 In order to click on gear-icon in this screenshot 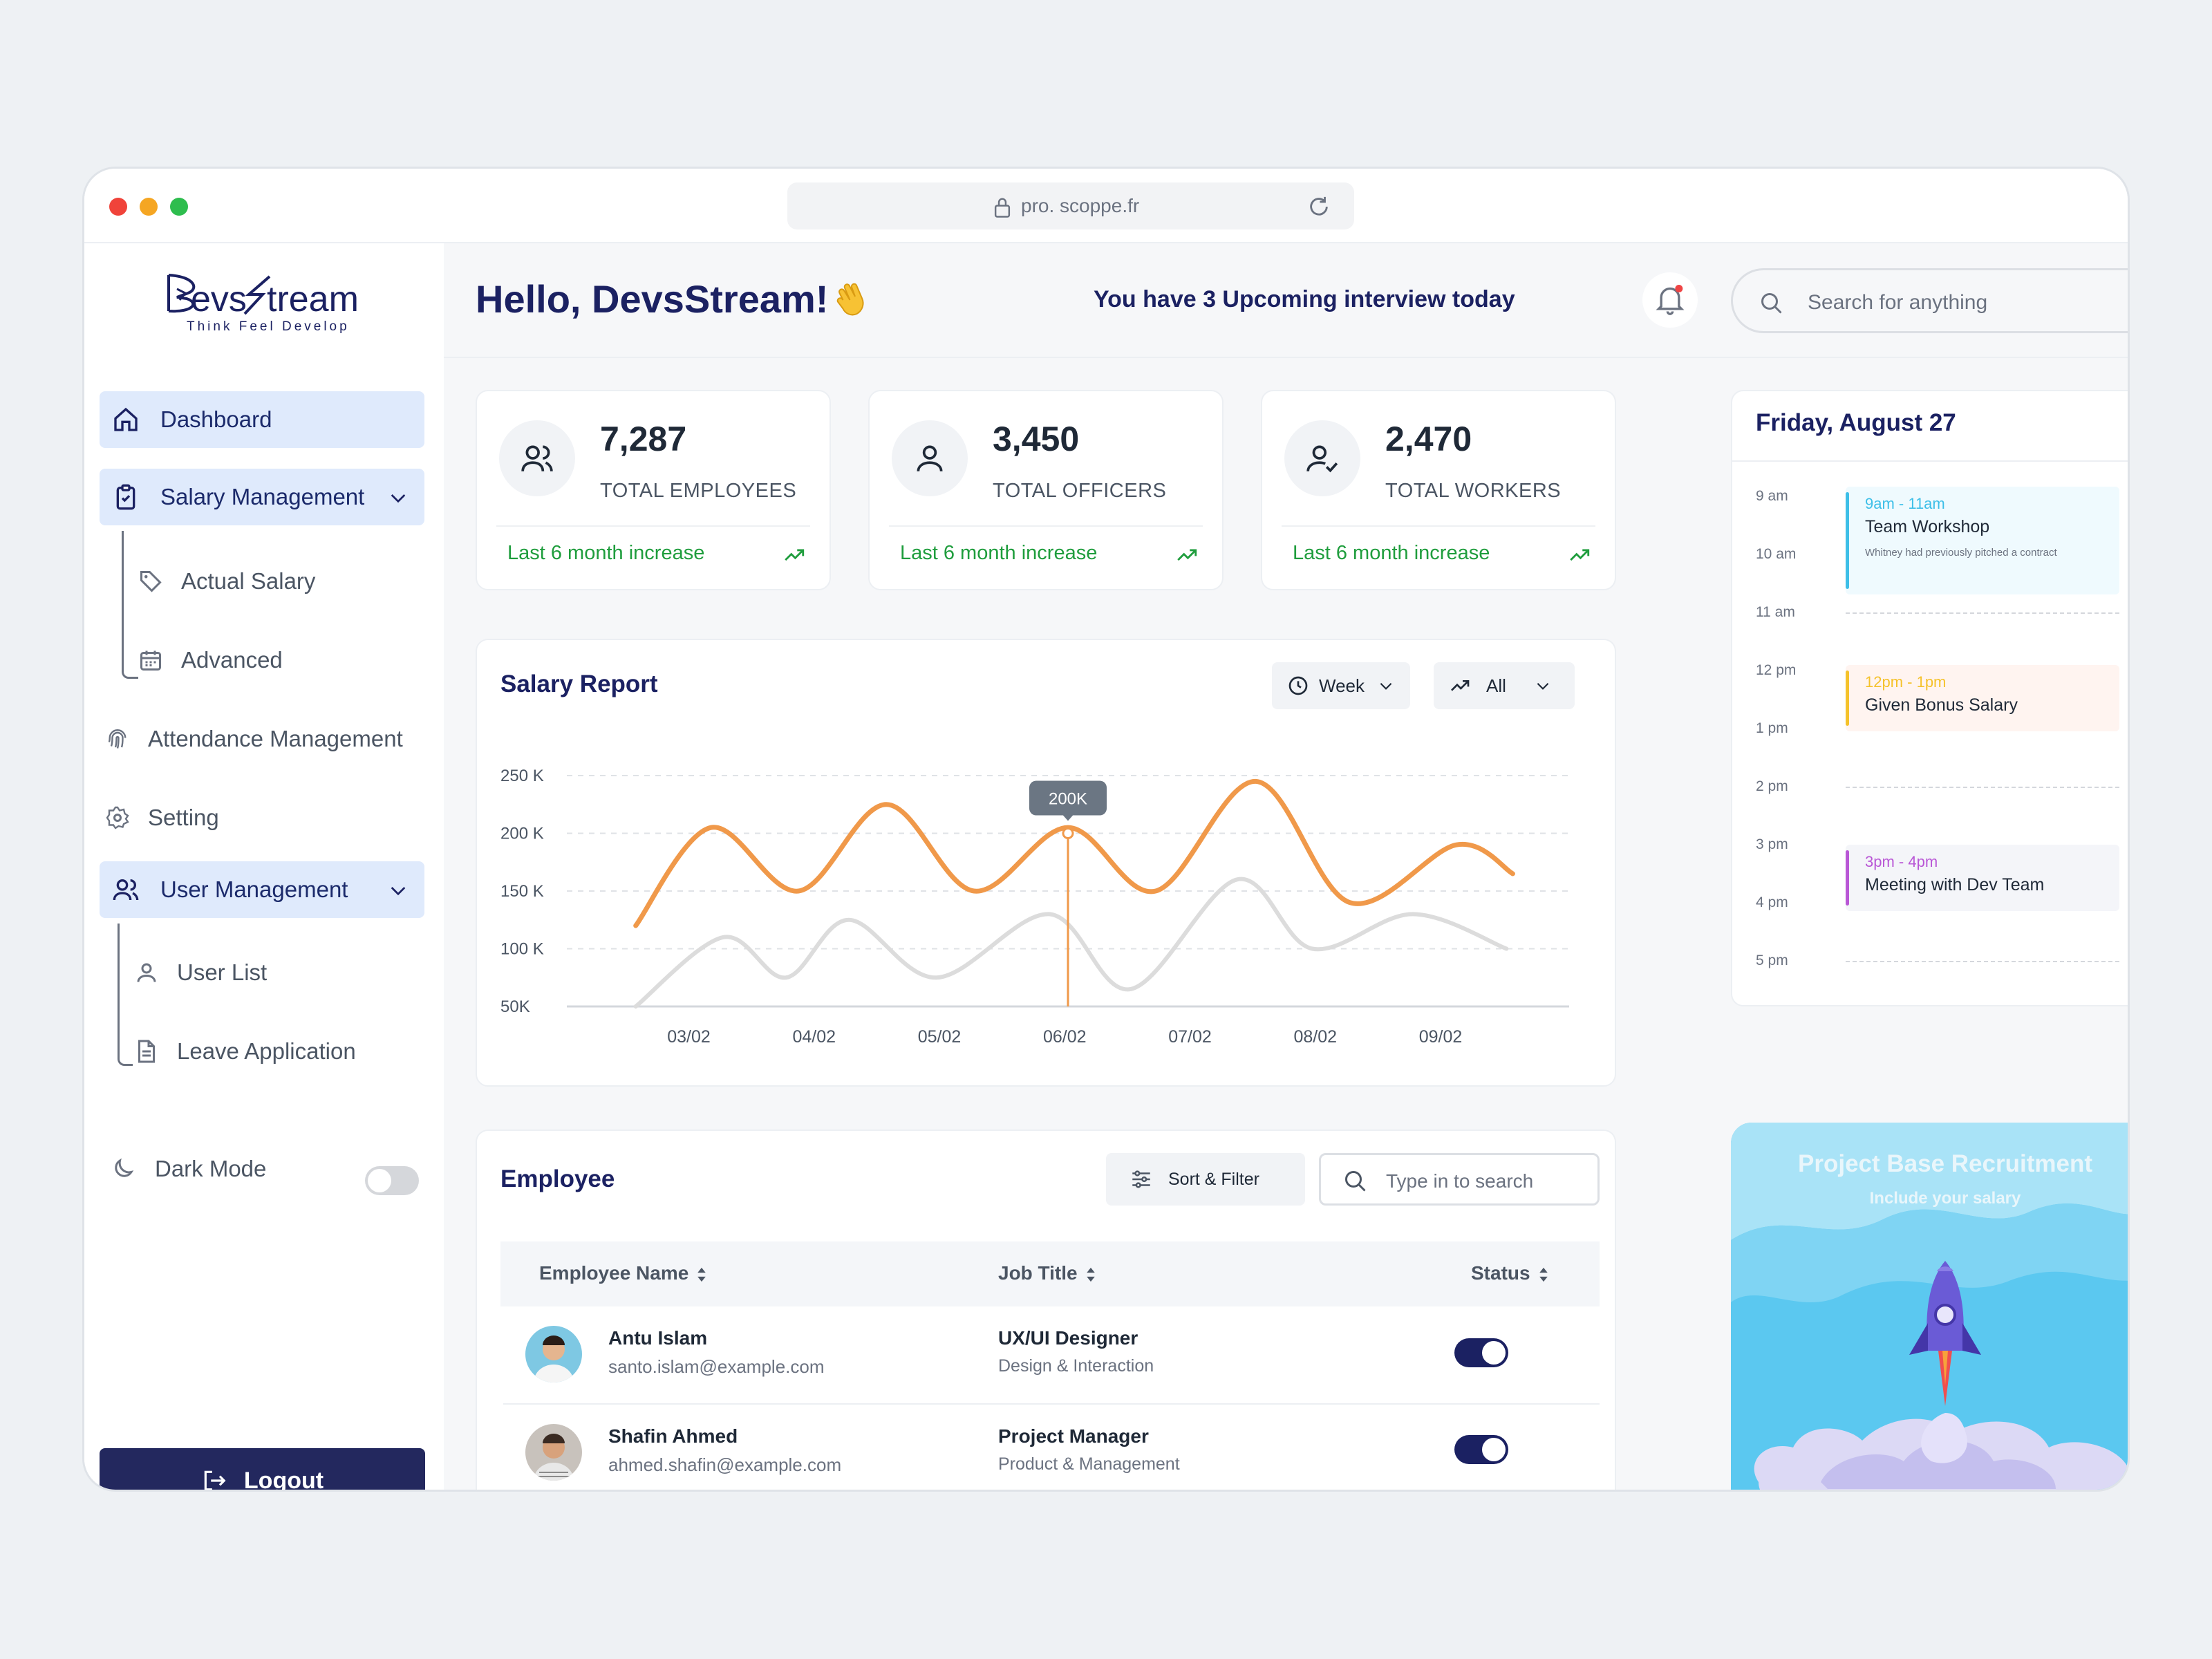, I will do `click(118, 818)`.